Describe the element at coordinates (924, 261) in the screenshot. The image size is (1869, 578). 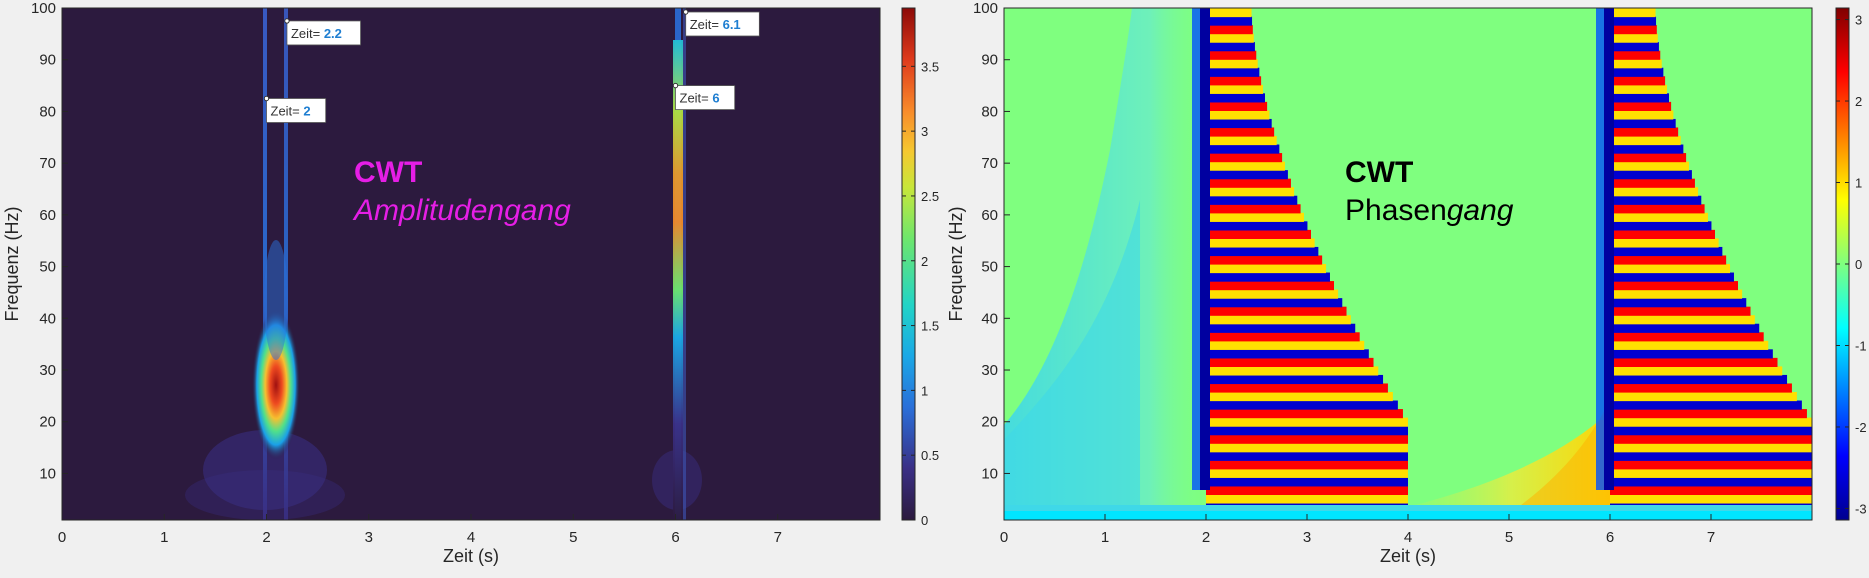
I see `amplitude-colorbar-tick-label: 2` at that location.